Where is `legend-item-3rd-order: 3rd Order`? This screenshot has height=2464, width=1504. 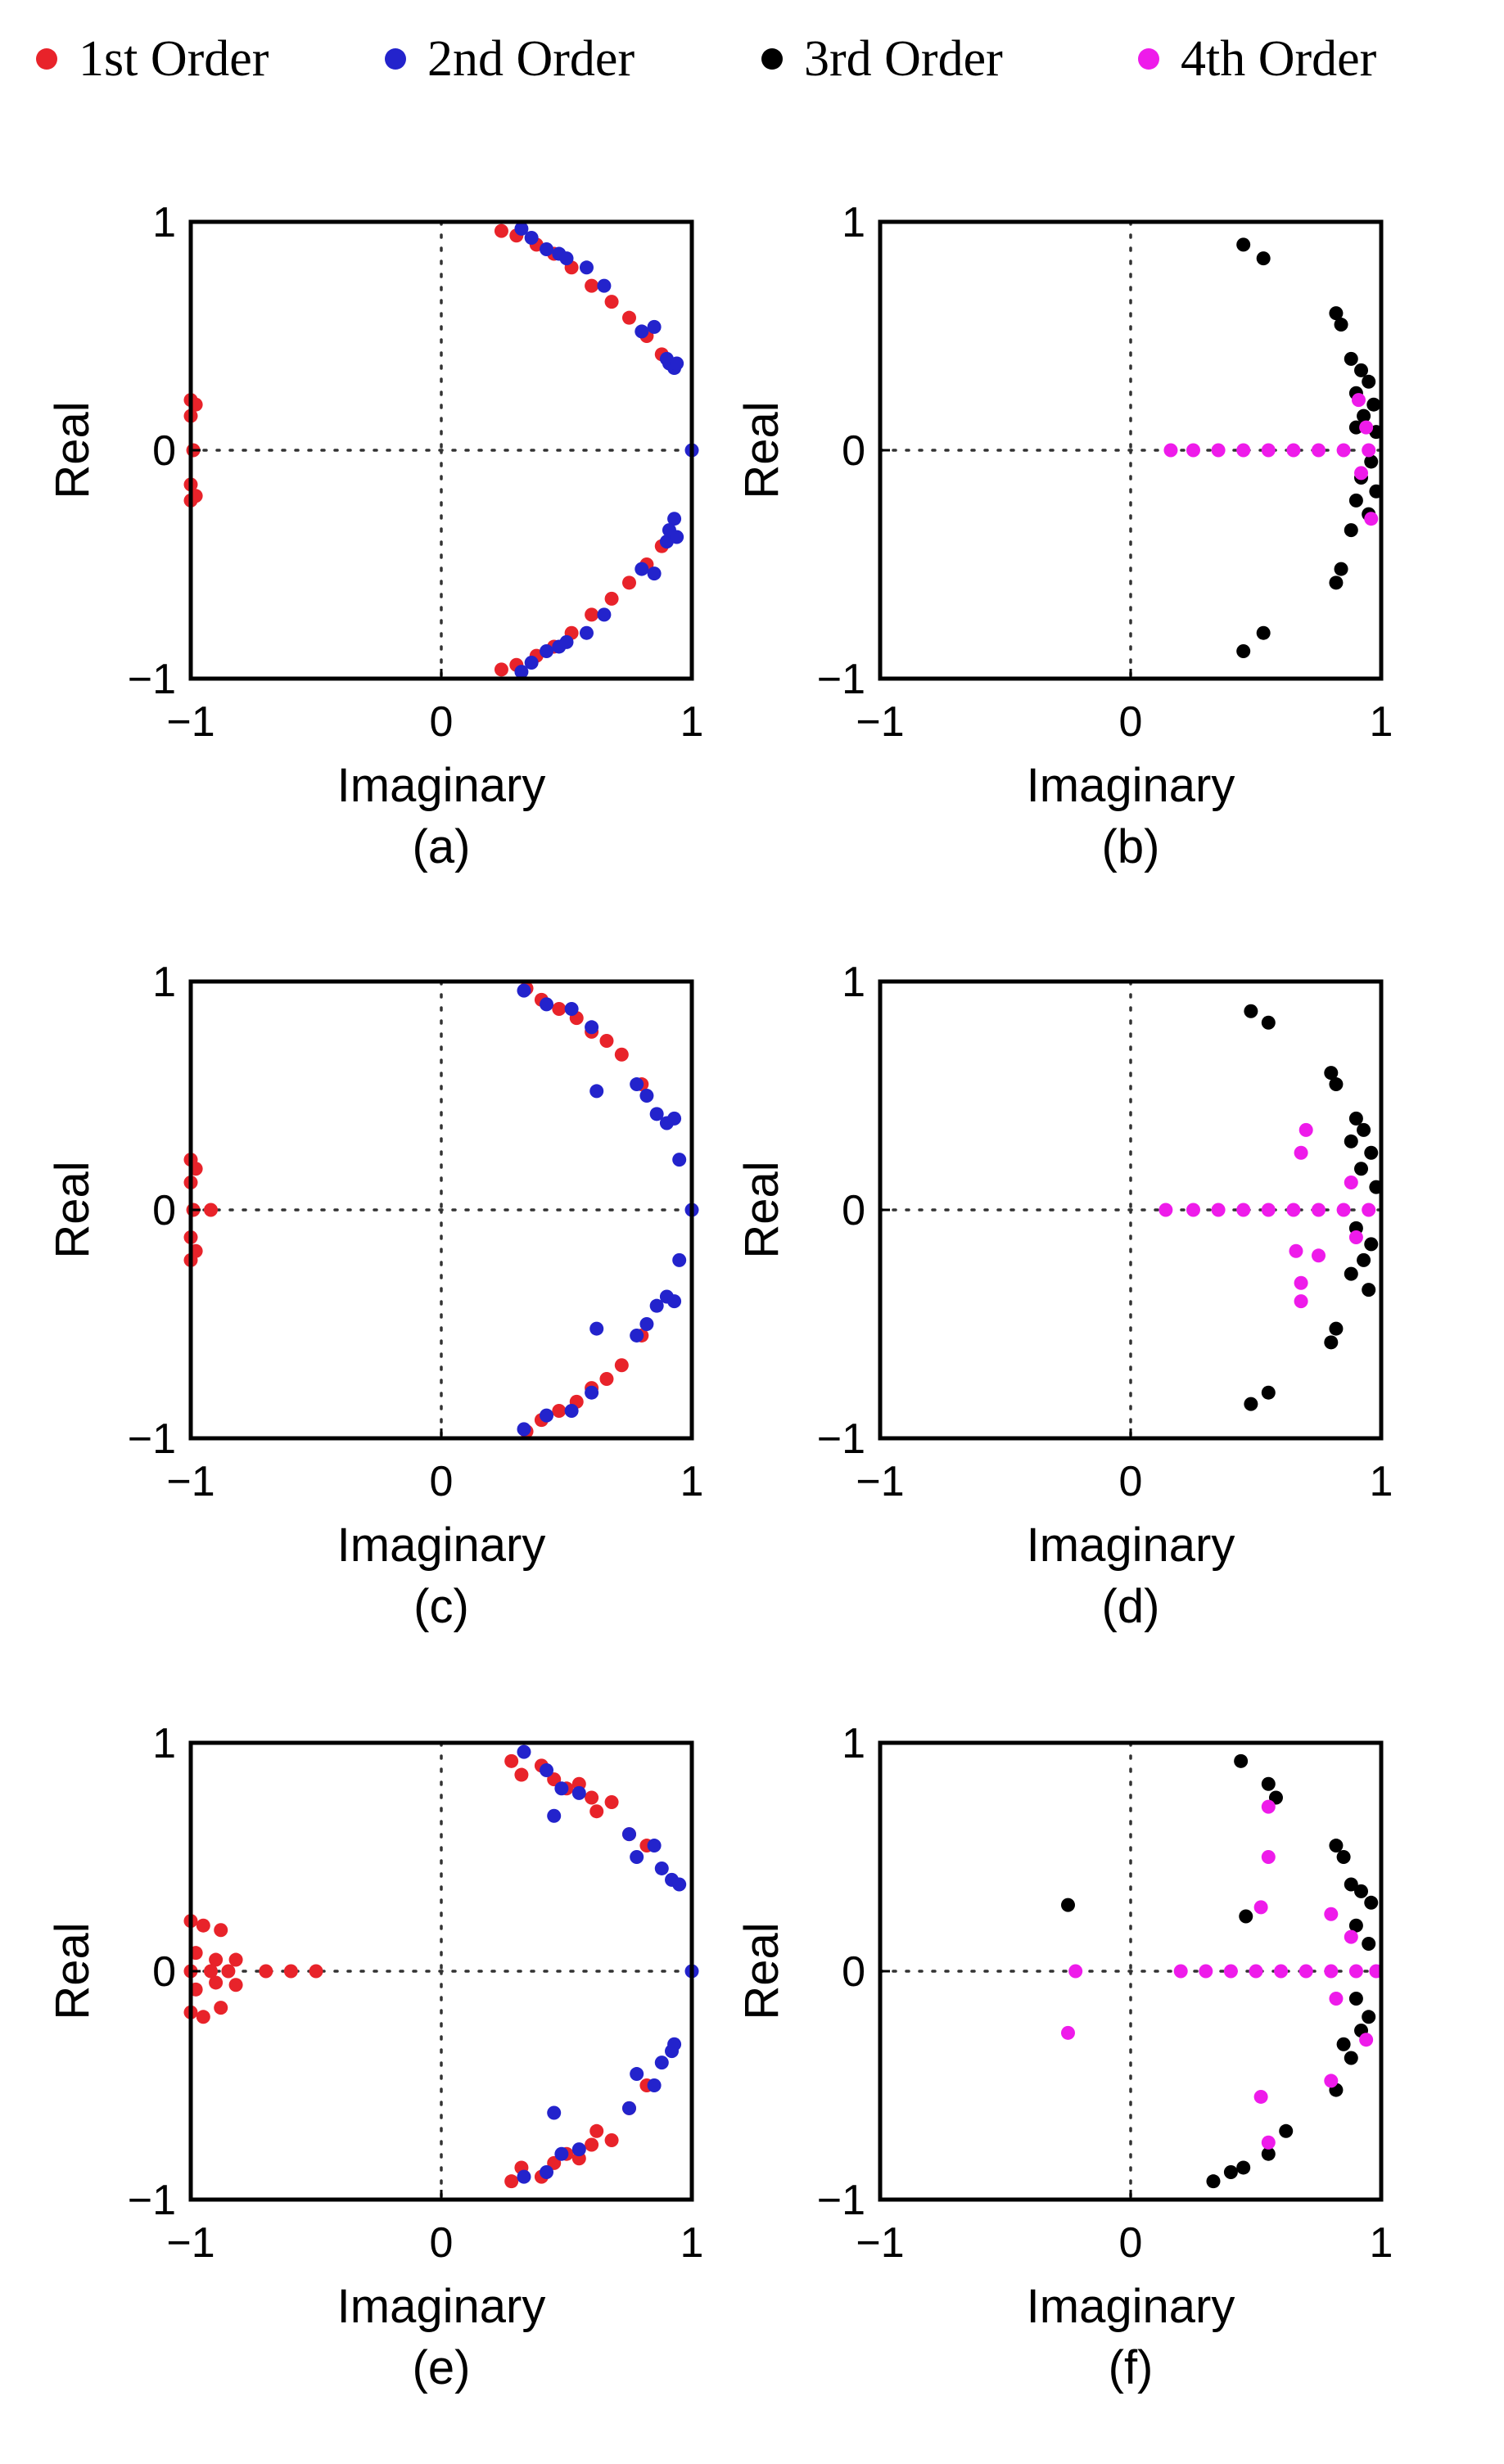
legend-item-3rd-order: 3rd Order is located at coordinates (882, 59).